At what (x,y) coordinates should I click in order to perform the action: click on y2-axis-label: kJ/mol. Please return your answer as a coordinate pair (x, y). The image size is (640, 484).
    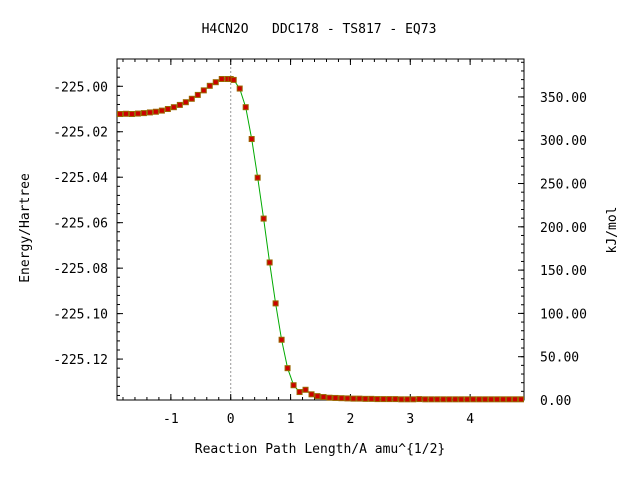
    Looking at the image, I should click on (612, 230).